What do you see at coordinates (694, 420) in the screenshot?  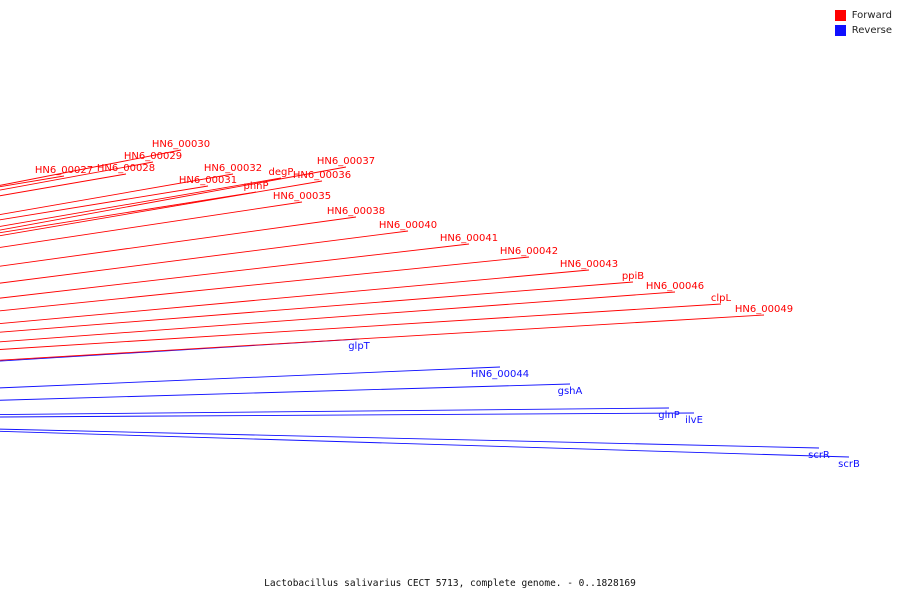 I see `gene-ilve-label: ilvE` at bounding box center [694, 420].